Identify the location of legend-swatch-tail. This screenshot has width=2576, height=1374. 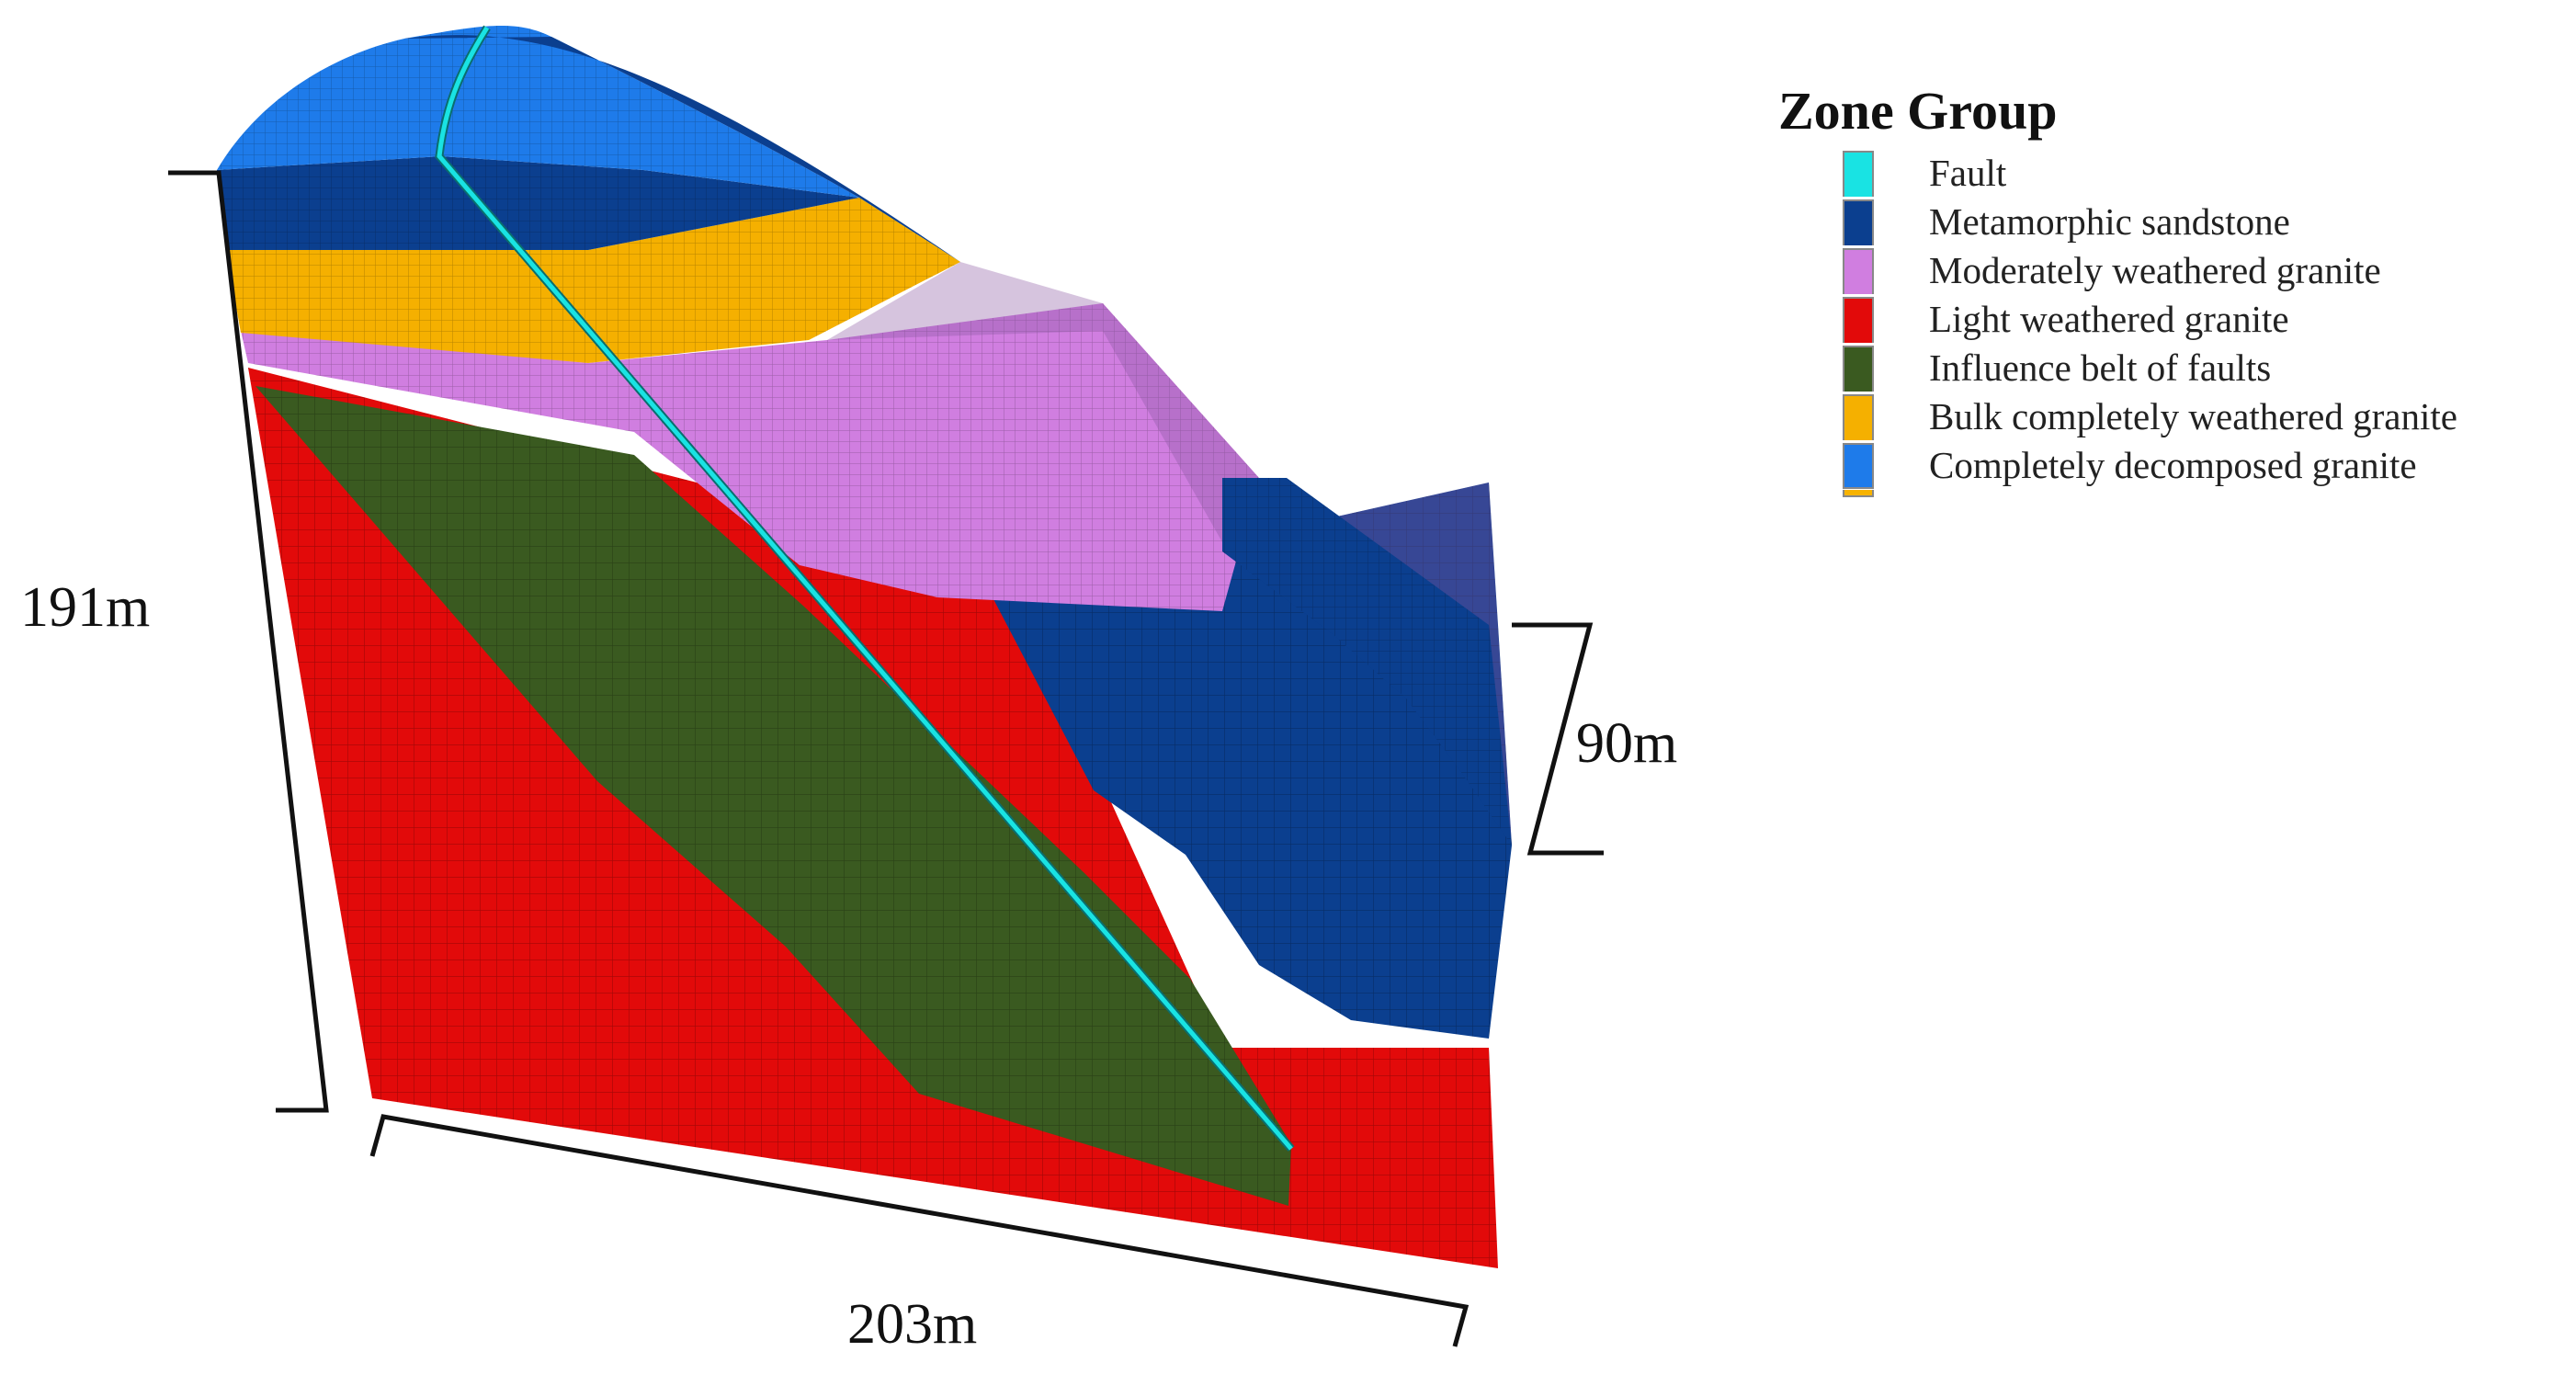
(1858, 493).